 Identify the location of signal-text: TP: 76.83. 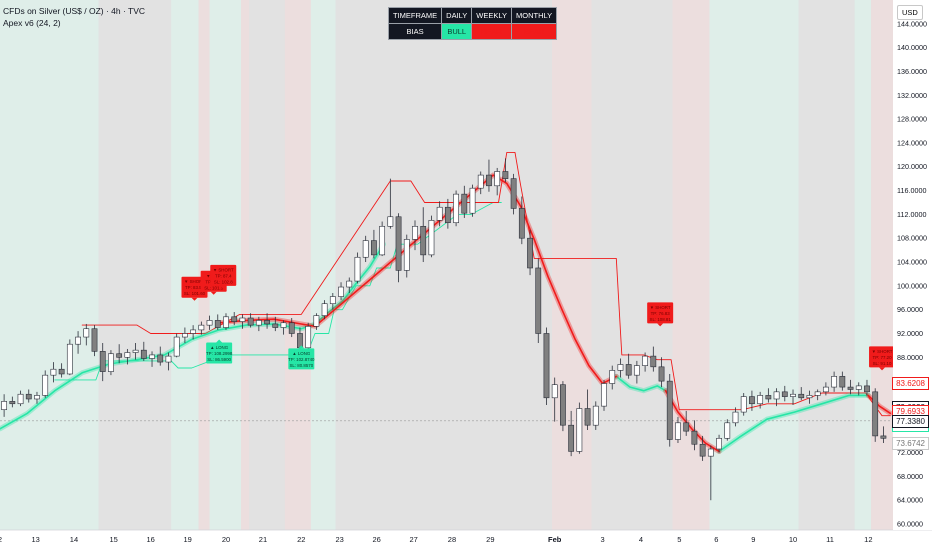
(661, 313).